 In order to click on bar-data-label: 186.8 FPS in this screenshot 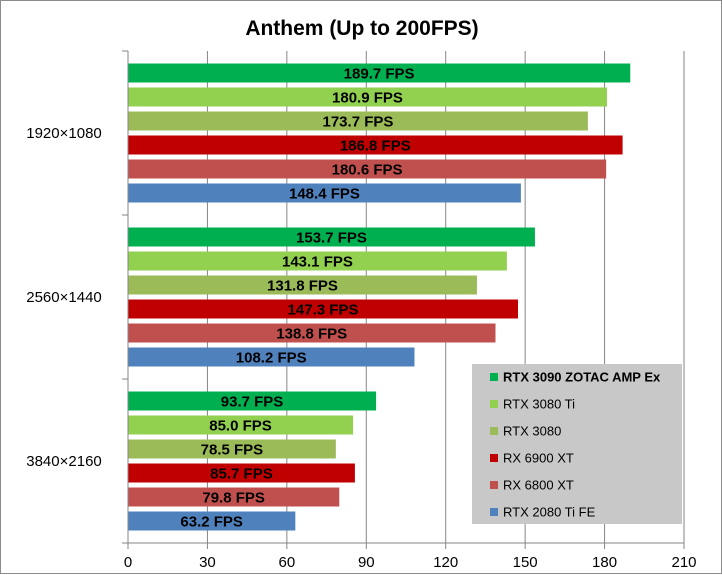, I will do `click(375, 146)`.